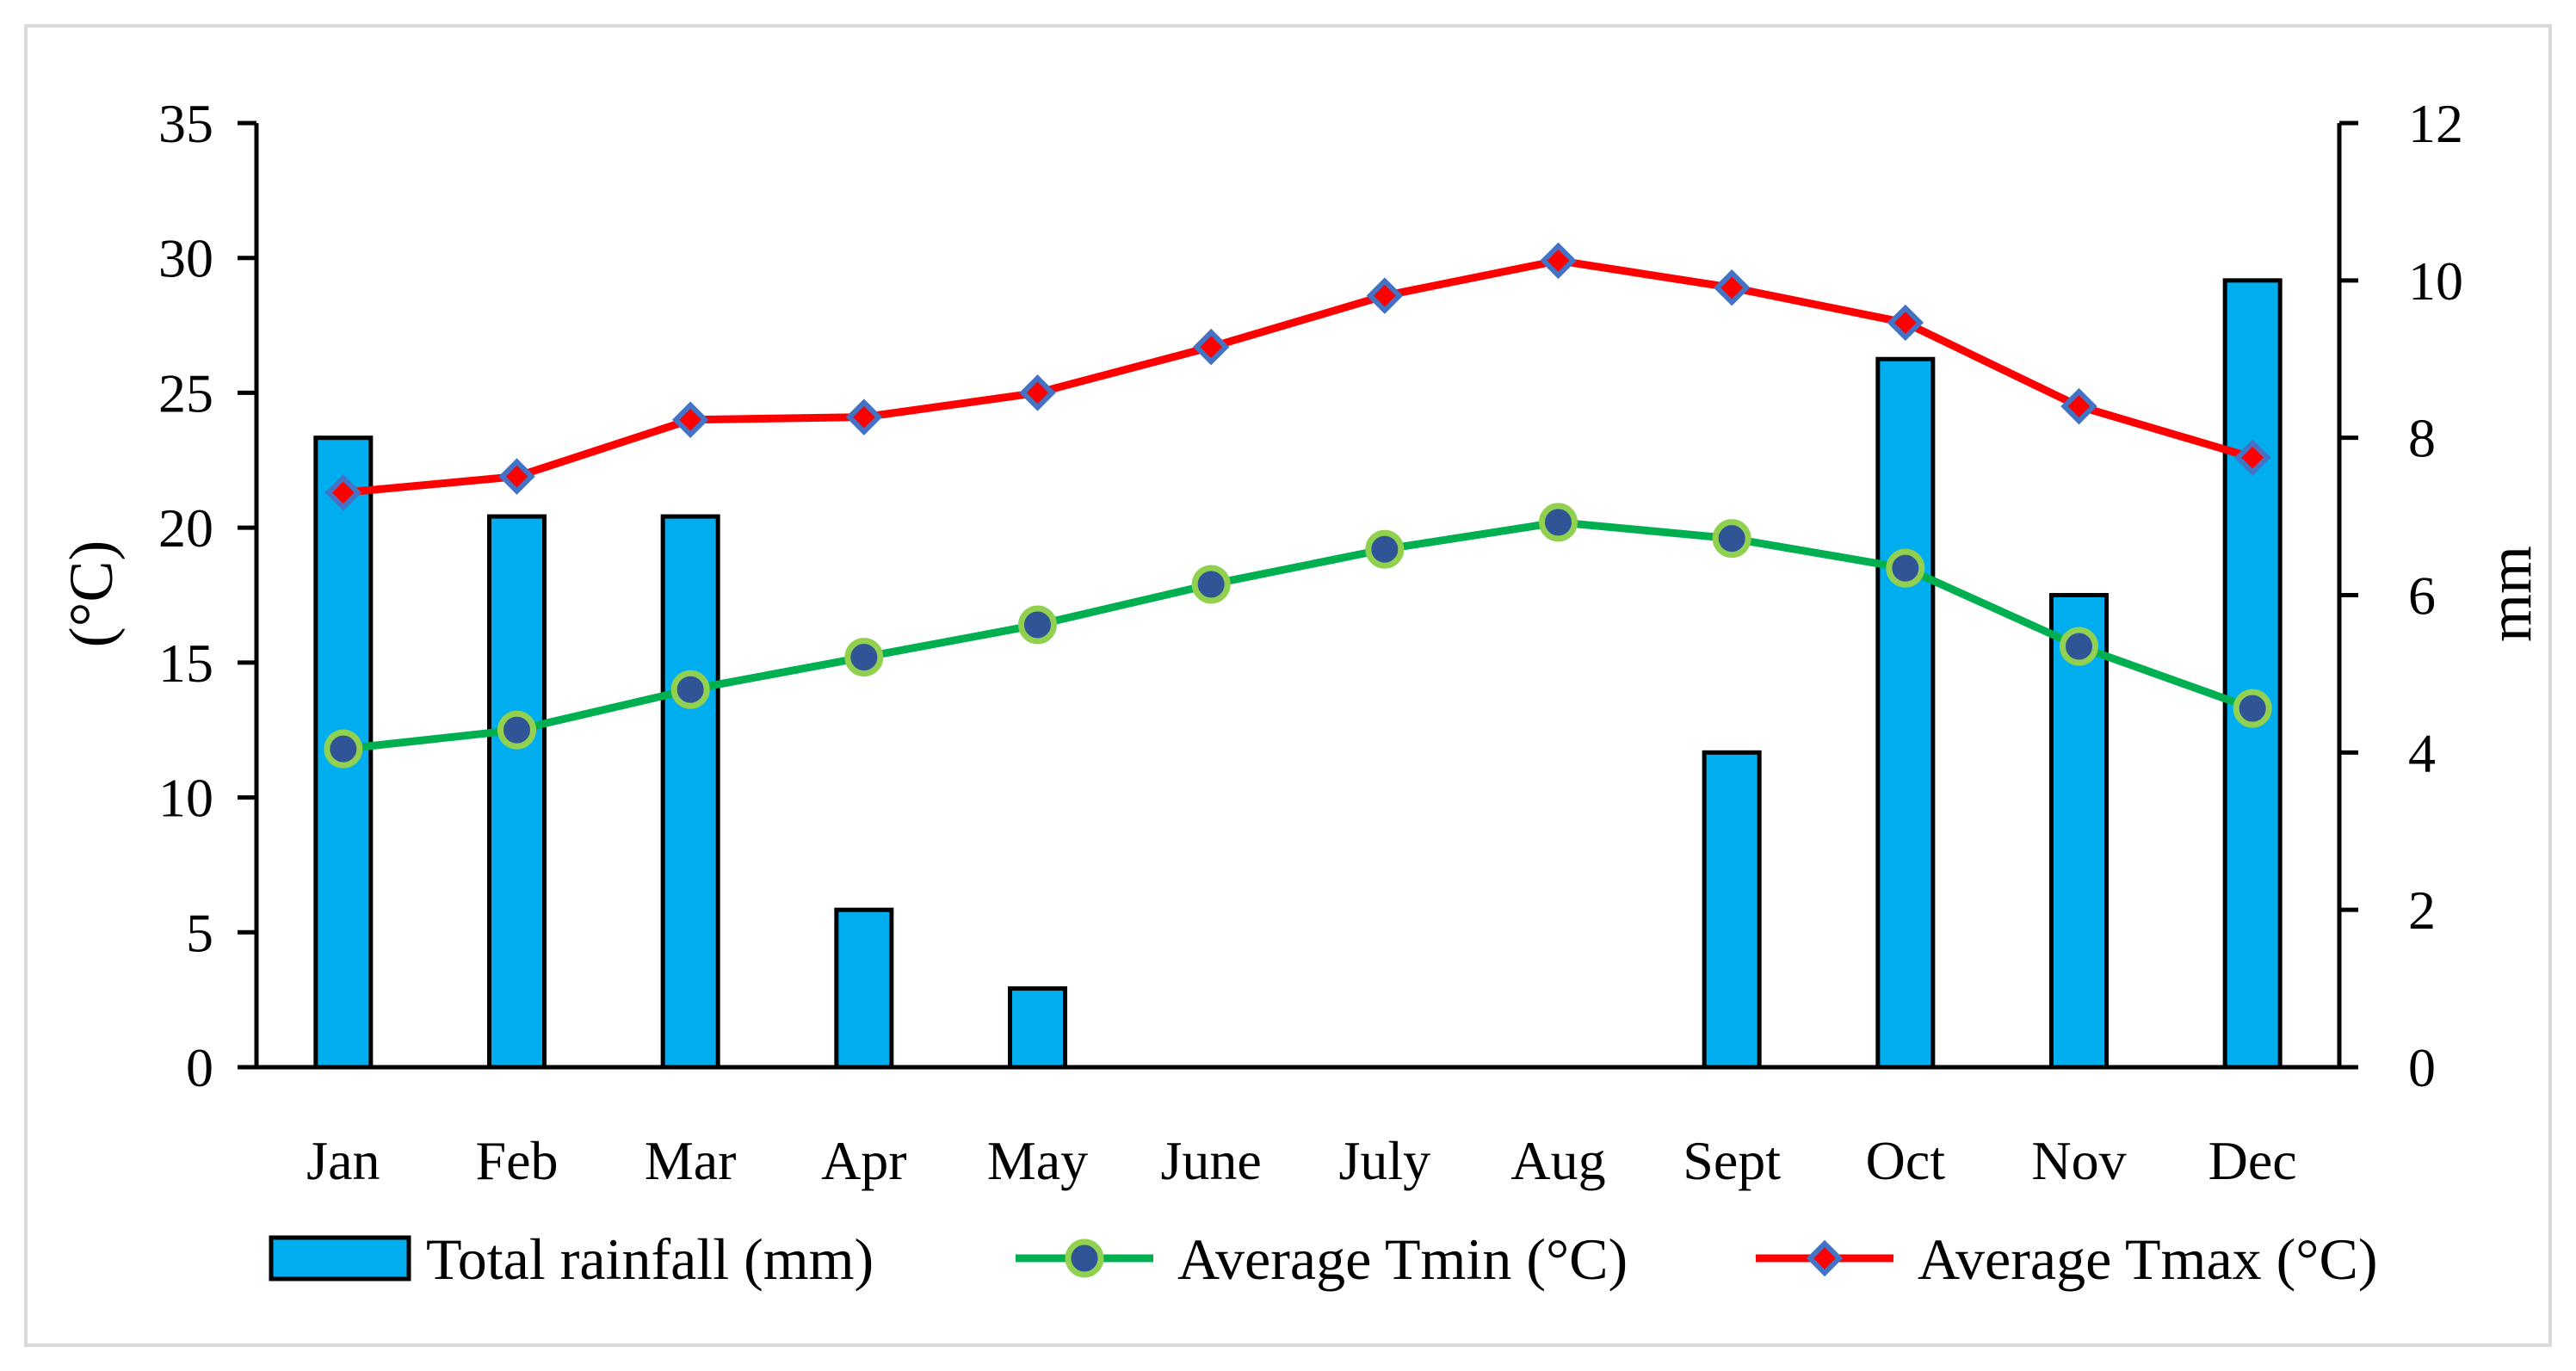 Image resolution: width=2576 pixels, height=1371 pixels. Describe the element at coordinates (1084, 1258) in the screenshot. I see `legend-tmin-marker` at that location.